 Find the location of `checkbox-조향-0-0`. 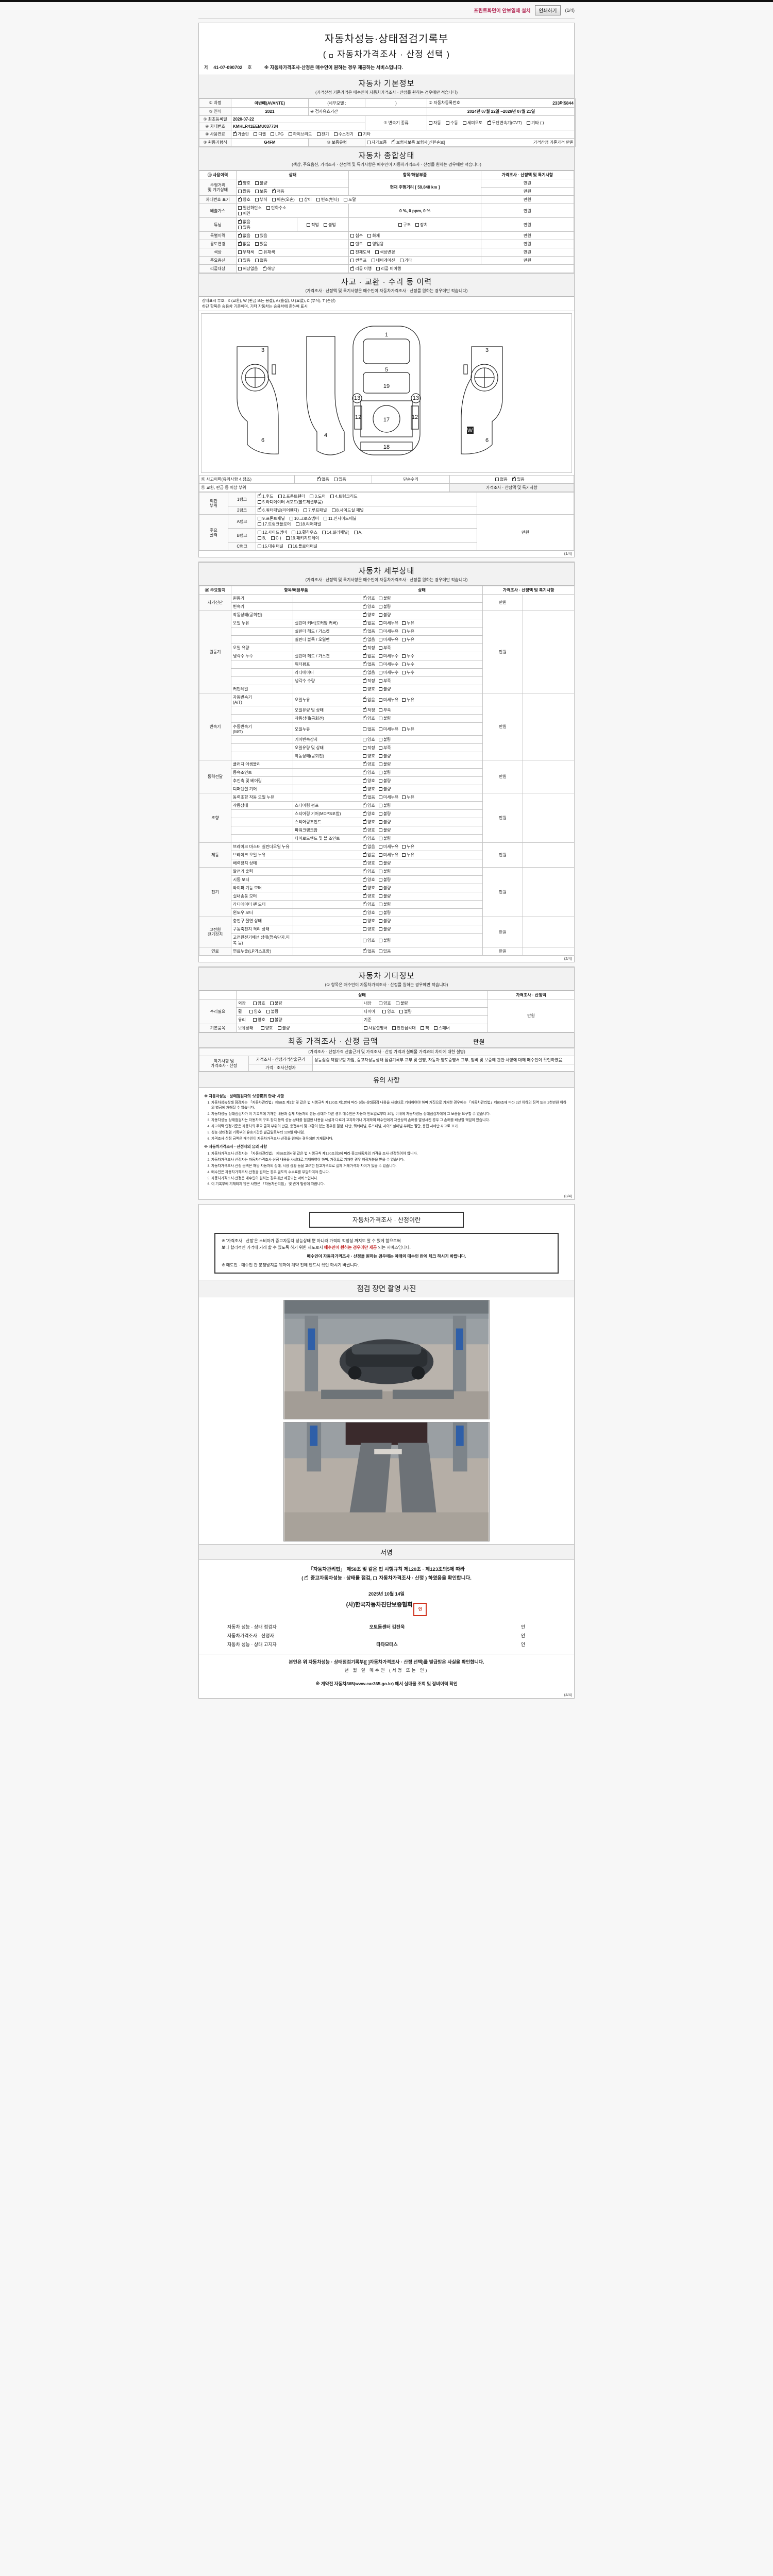

checkbox-조향-0-0 is located at coordinates (364, 797).